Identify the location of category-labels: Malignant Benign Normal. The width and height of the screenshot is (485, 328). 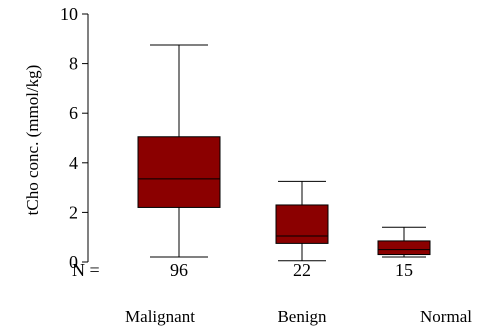
(298, 316).